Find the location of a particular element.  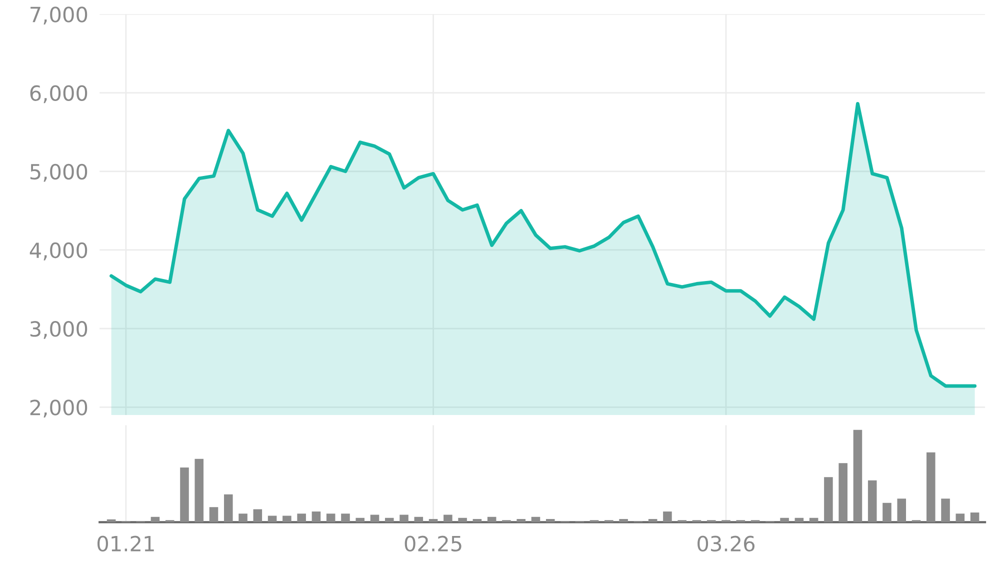

x-tick-label: 02.25 is located at coordinates (433, 544).